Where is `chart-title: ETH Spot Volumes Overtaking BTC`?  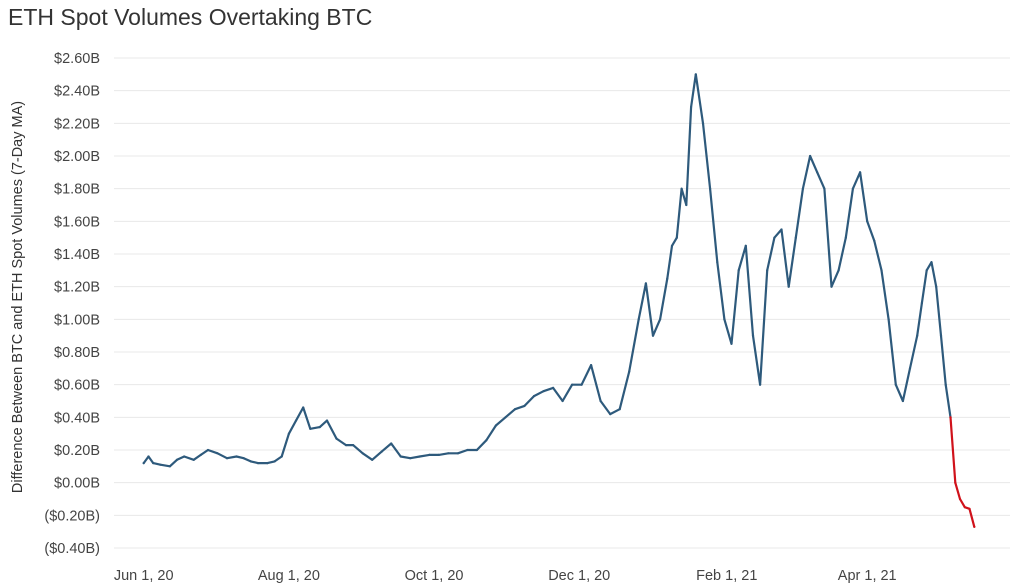 chart-title: ETH Spot Volumes Overtaking BTC is located at coordinates (190, 17).